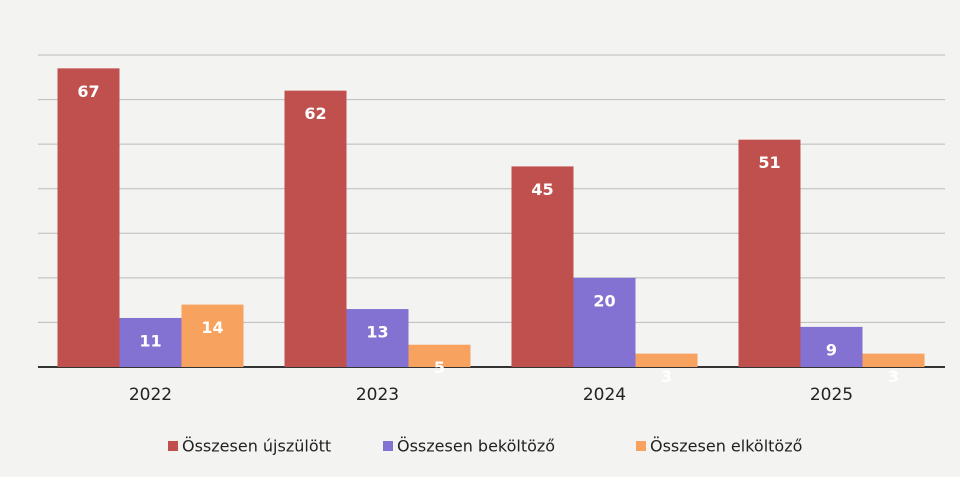 The image size is (960, 477). I want to click on x-tick-label: 2024, so click(604, 395).